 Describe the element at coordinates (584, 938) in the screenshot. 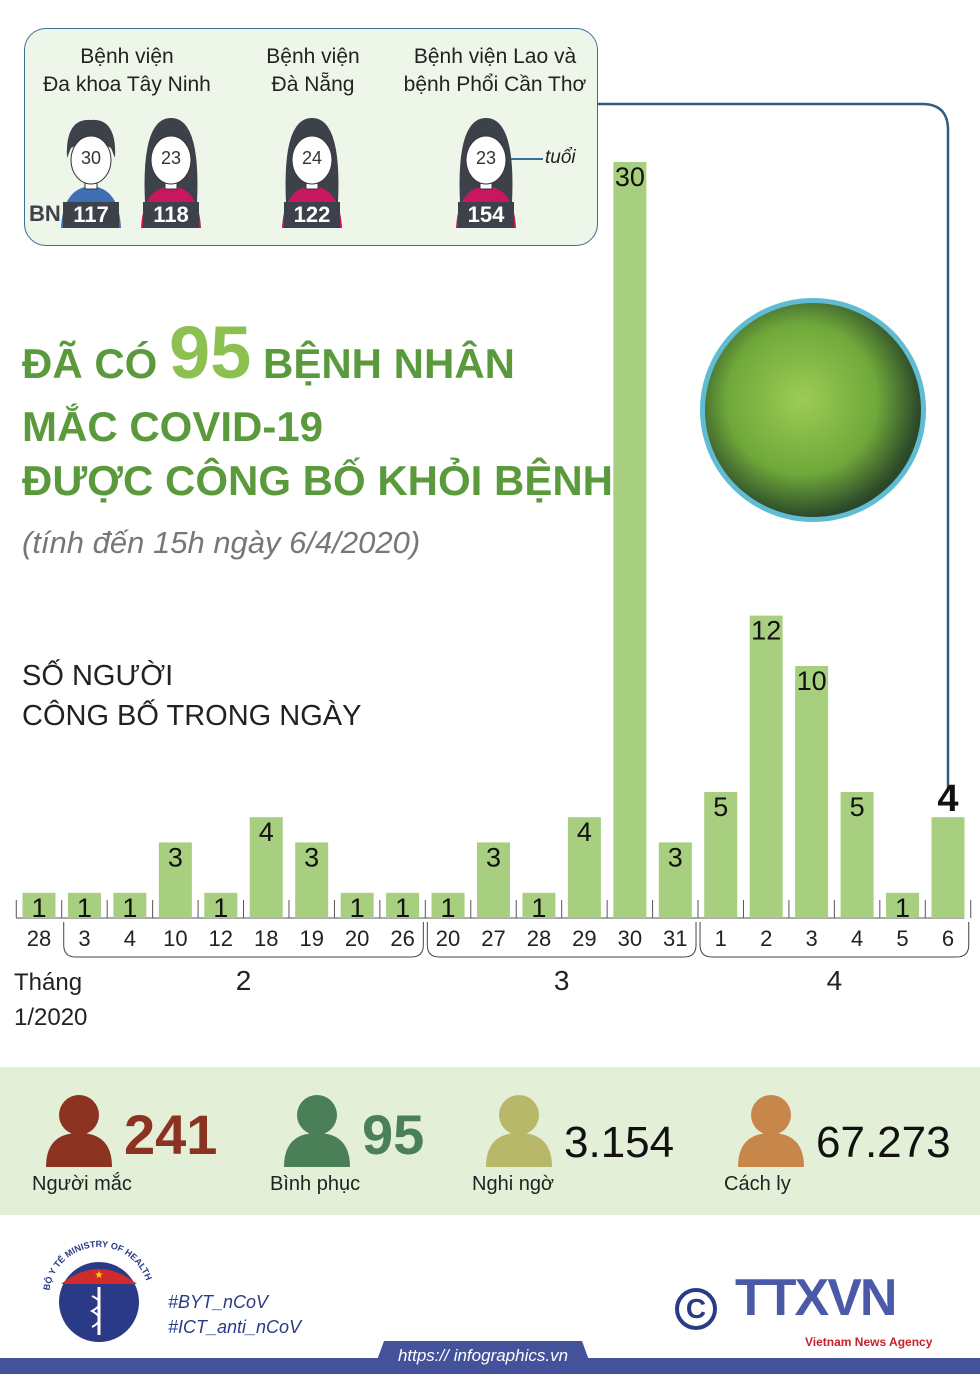

I see `x-tick-label: 29` at that location.